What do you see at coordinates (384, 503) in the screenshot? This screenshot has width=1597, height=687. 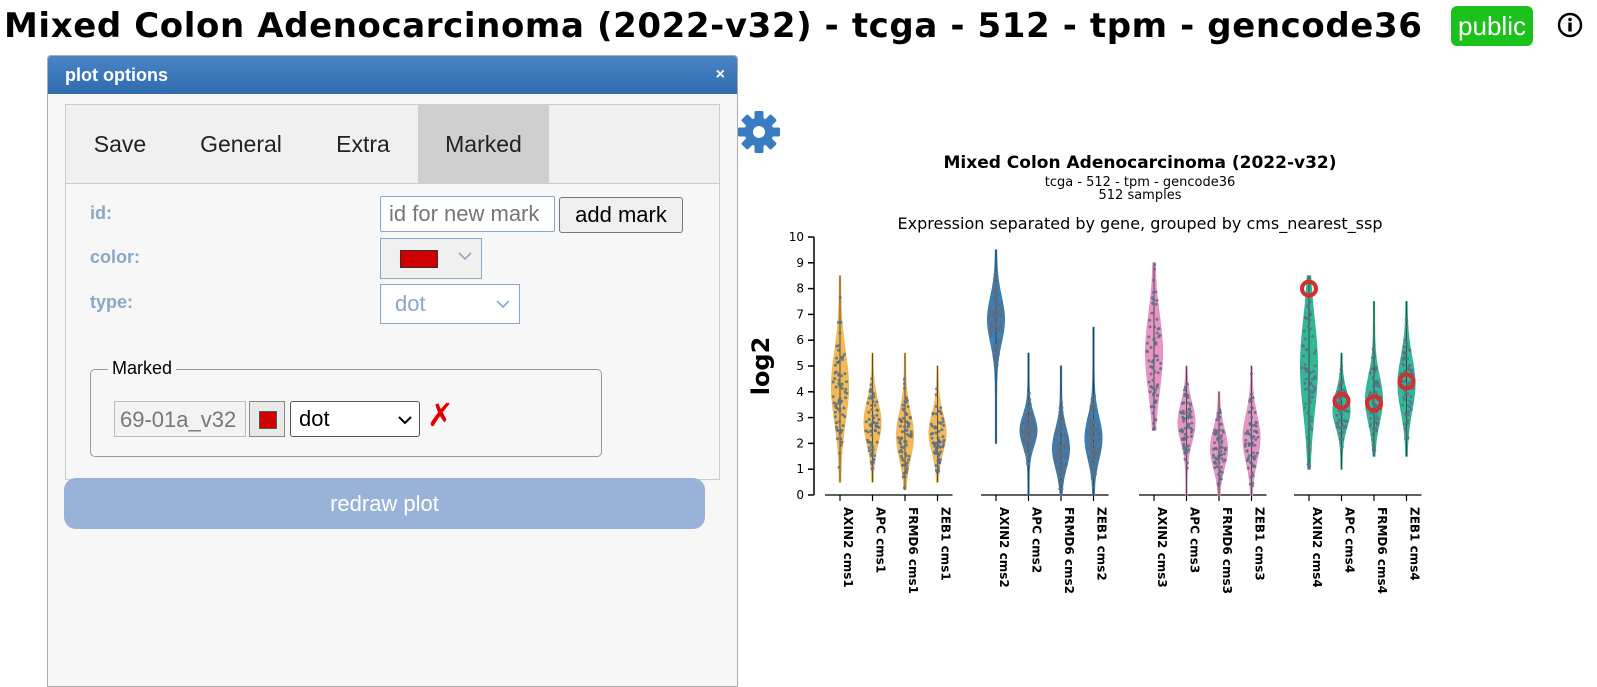 I see `redraw-plot-button: redraw plot` at bounding box center [384, 503].